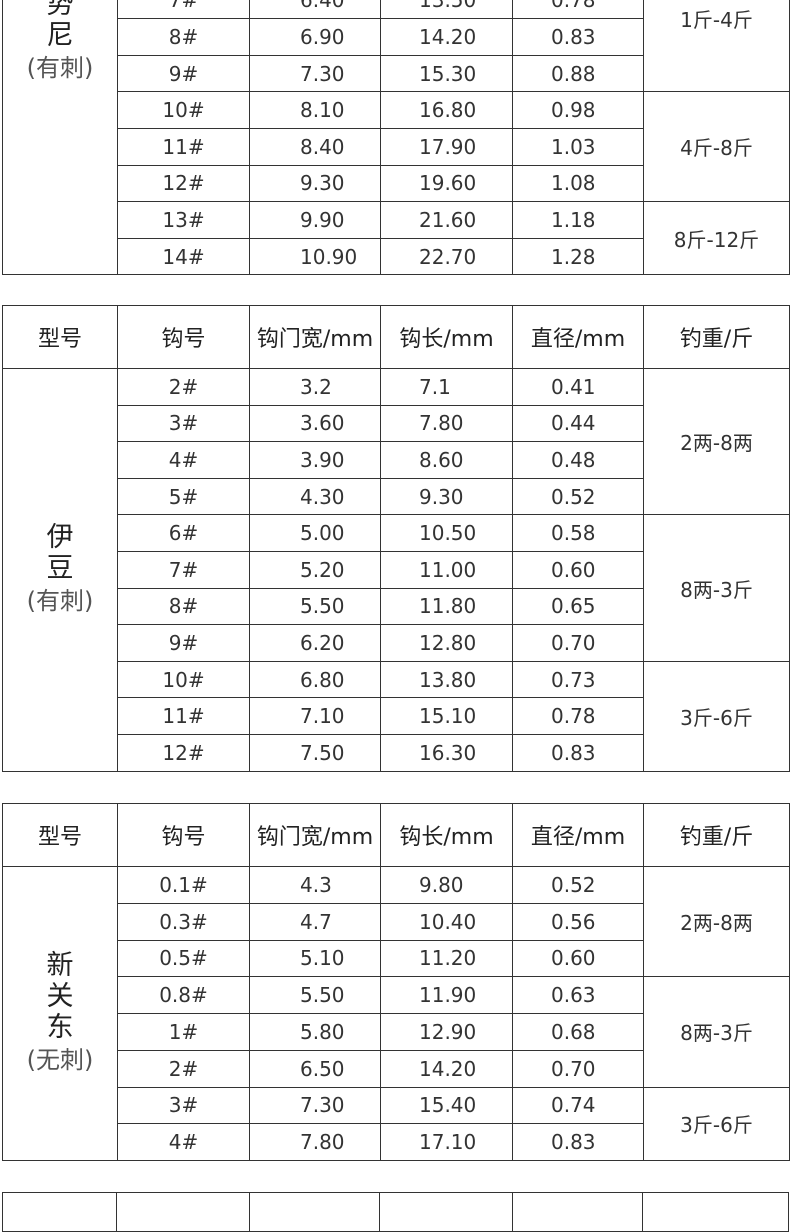 This screenshot has height=1232, width=790. Describe the element at coordinates (60, 10) in the screenshot. I see `model-name: 势` at that location.